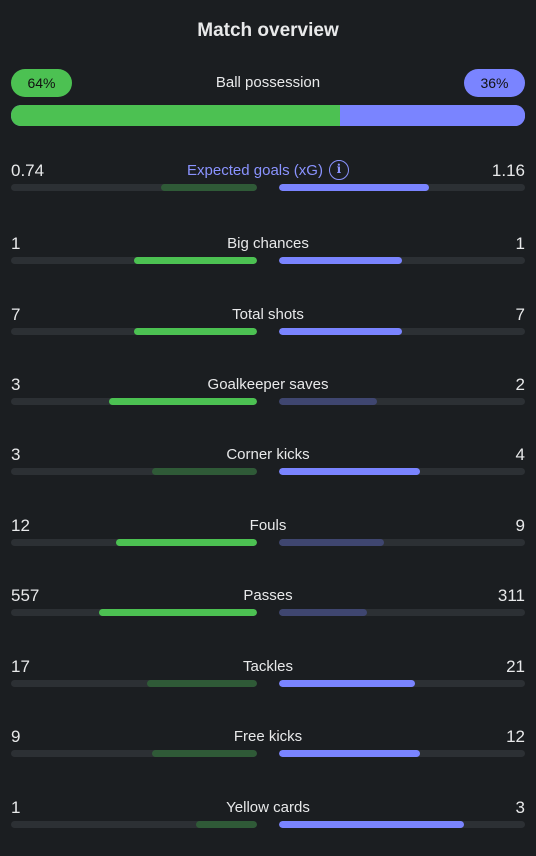 The image size is (536, 856). I want to click on away-value: 4, so click(520, 454).